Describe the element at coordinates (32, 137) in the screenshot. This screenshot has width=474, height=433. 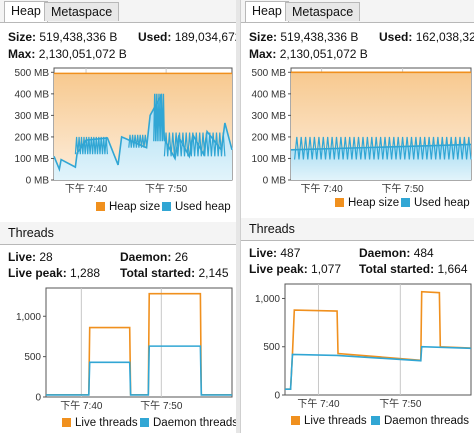
I see `y-tick-label: 200 MB` at that location.